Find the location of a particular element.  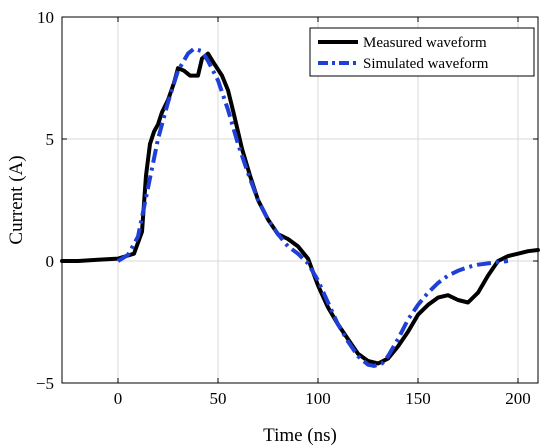

x-tick-label: 0 is located at coordinates (118, 398).